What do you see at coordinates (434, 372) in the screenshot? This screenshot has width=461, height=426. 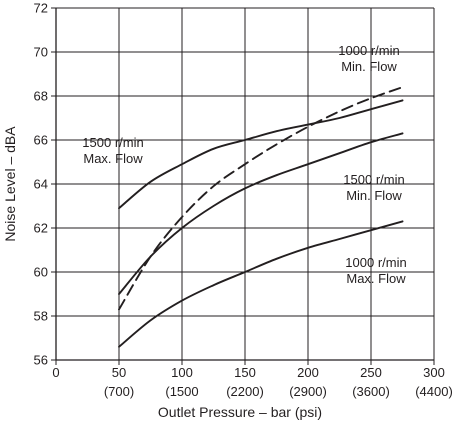 I see `x-tick-label: 300` at bounding box center [434, 372].